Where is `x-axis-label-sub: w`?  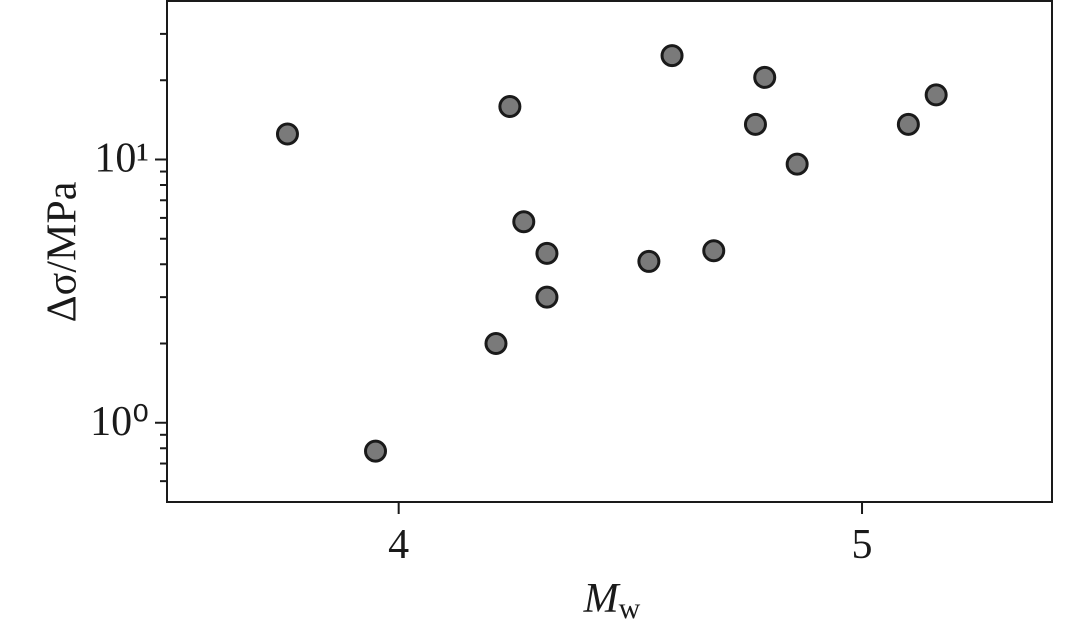 x-axis-label-sub: w is located at coordinates (630, 608).